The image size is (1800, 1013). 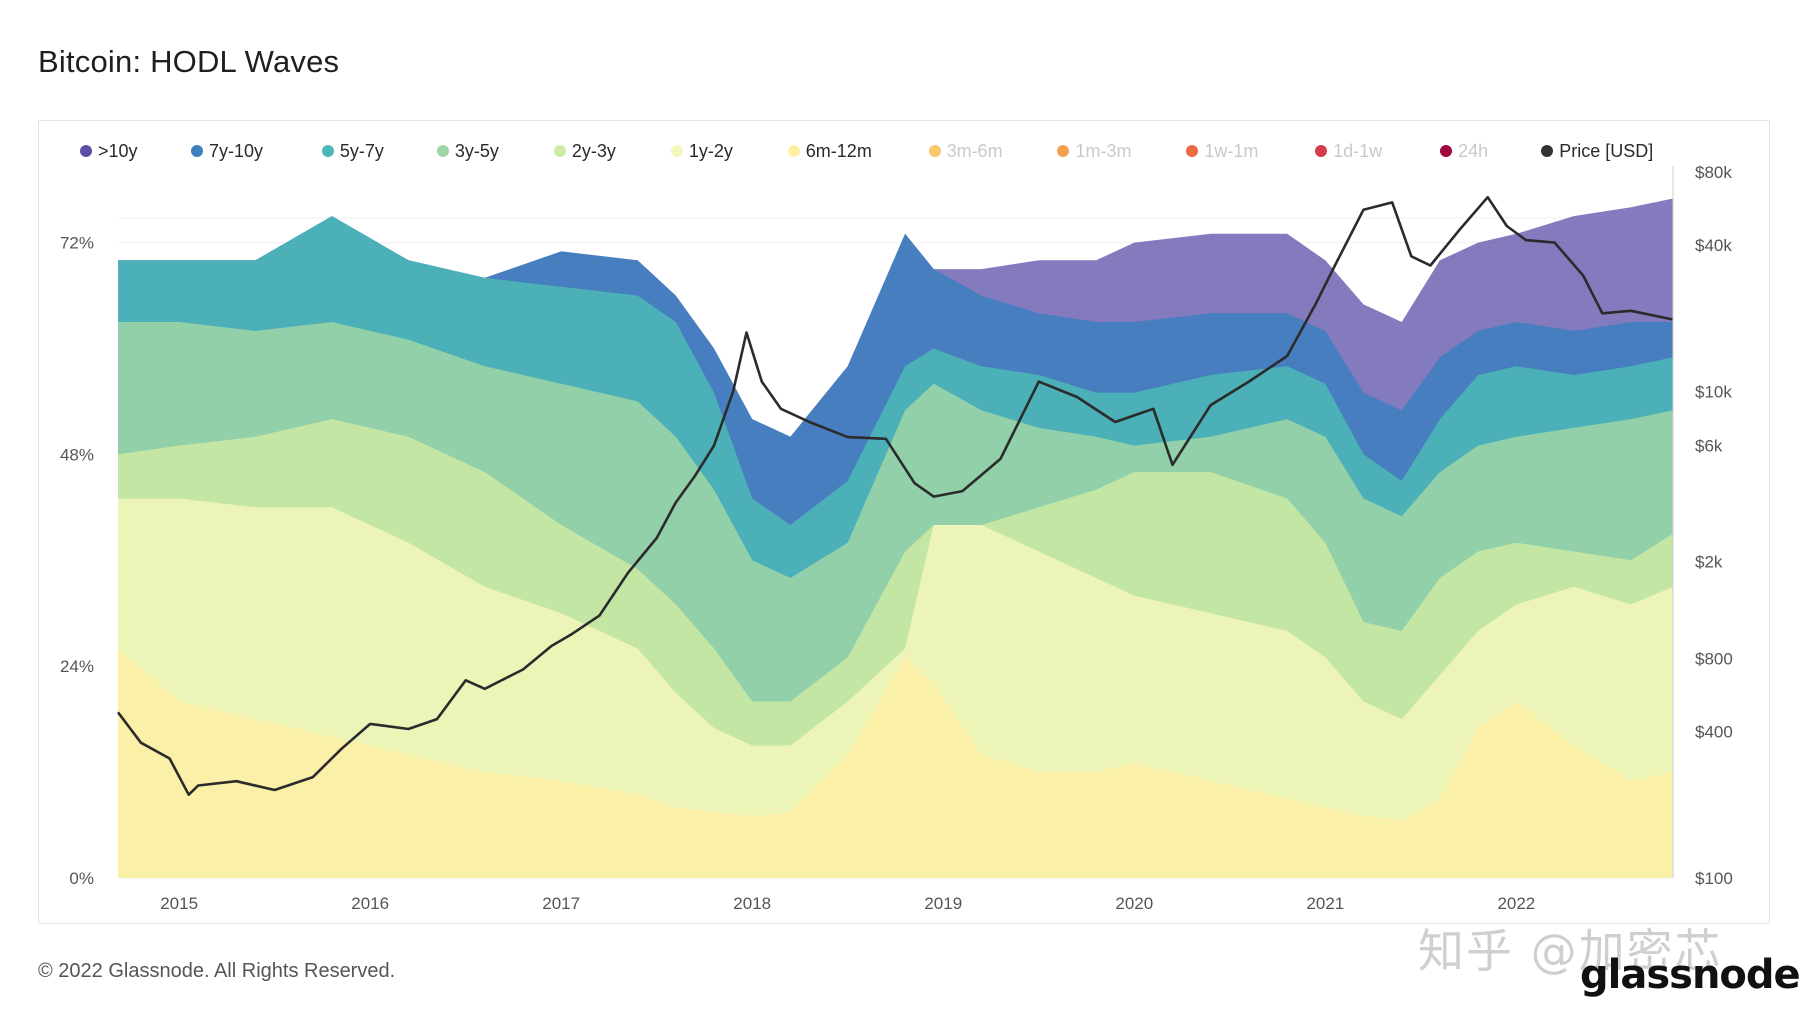 What do you see at coordinates (217, 971) in the screenshot?
I see `copyright-footer: © 2022 Glassnode. All Rights Reserved.` at bounding box center [217, 971].